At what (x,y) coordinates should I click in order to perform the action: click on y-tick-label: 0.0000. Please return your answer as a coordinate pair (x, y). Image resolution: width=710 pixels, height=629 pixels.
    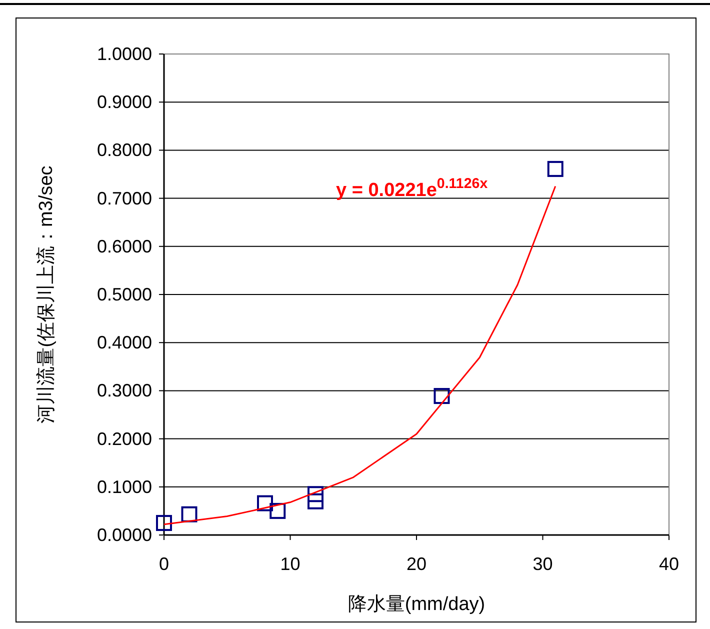
    Looking at the image, I should click on (124, 535).